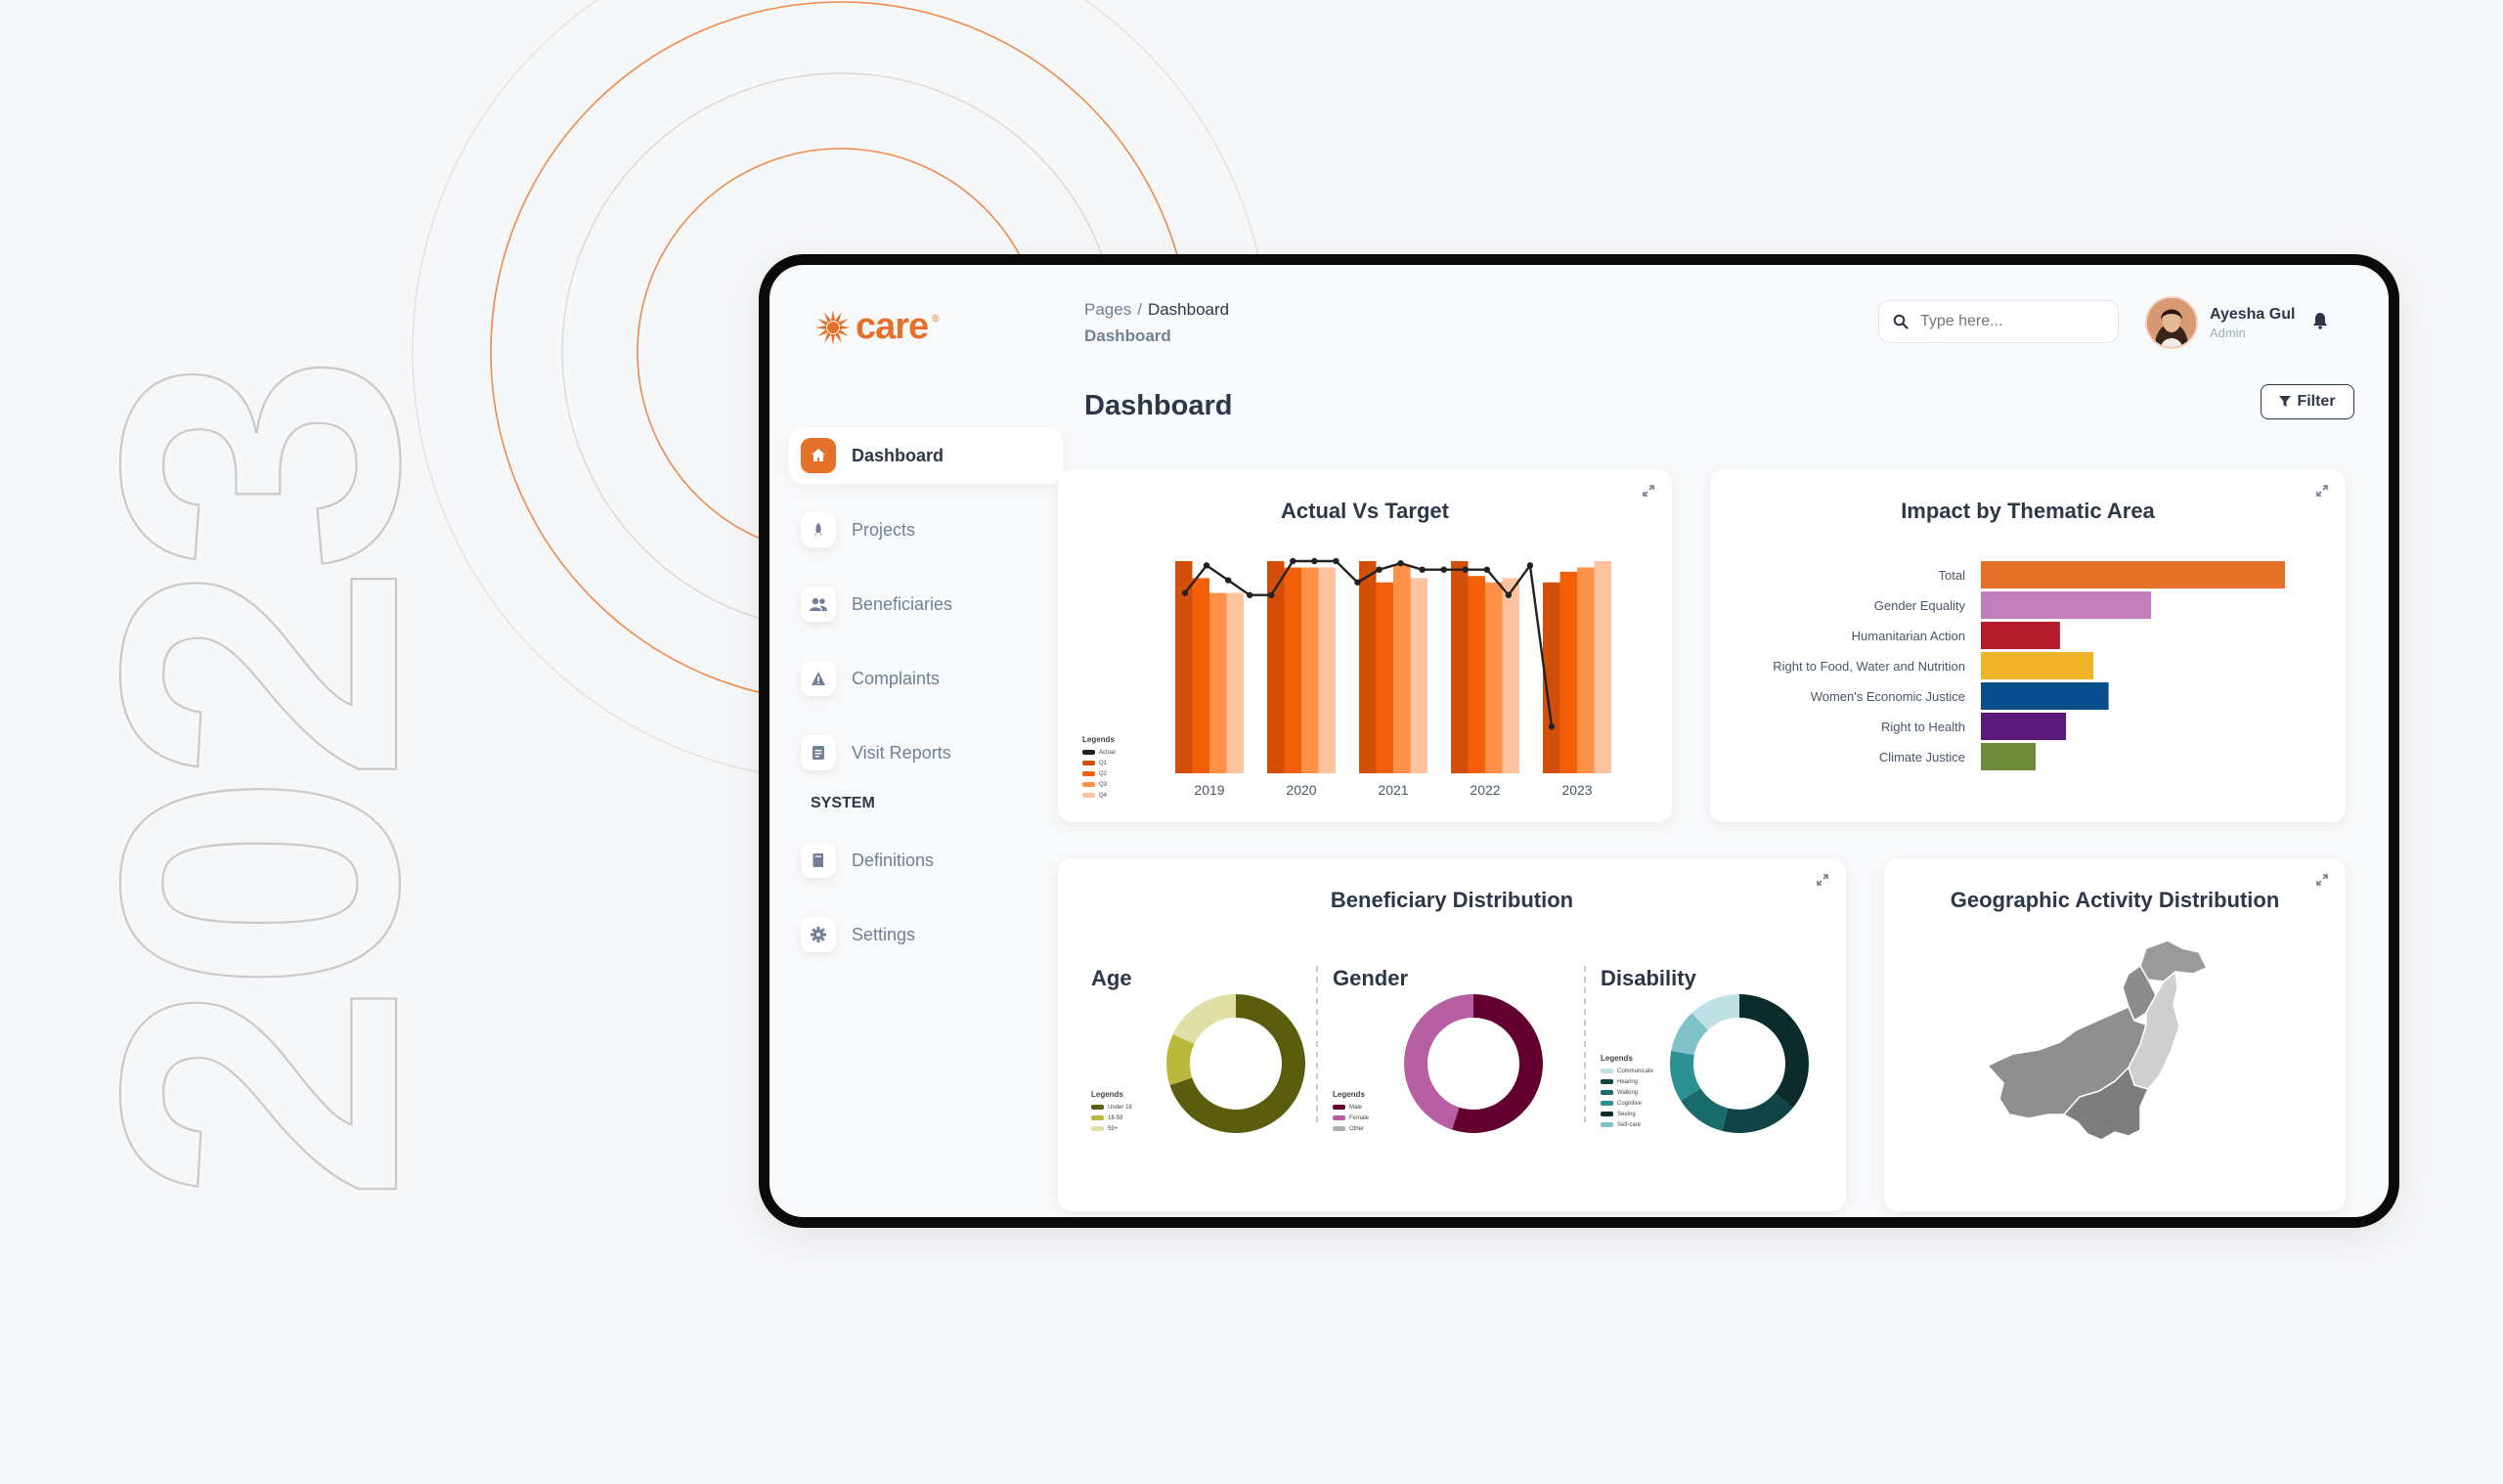  I want to click on legend-item: Female, so click(1351, 1118).